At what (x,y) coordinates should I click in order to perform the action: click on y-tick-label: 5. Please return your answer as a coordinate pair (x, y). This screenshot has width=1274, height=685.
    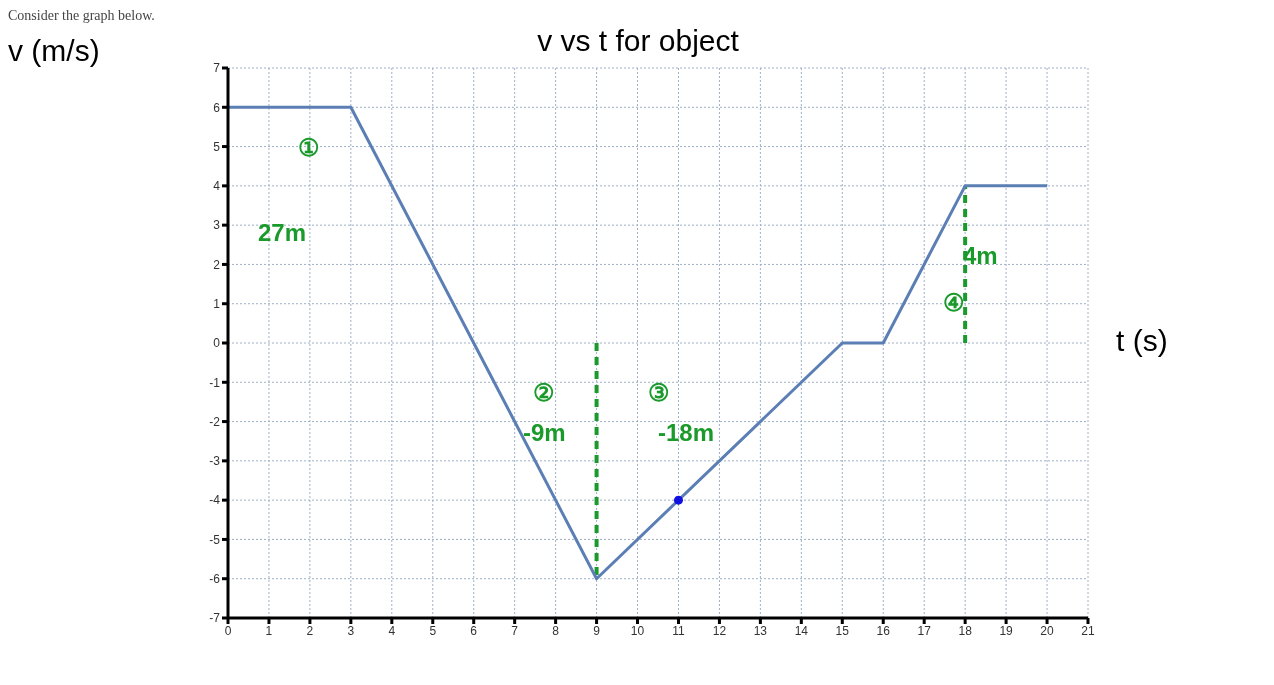
    Looking at the image, I should click on (217, 146).